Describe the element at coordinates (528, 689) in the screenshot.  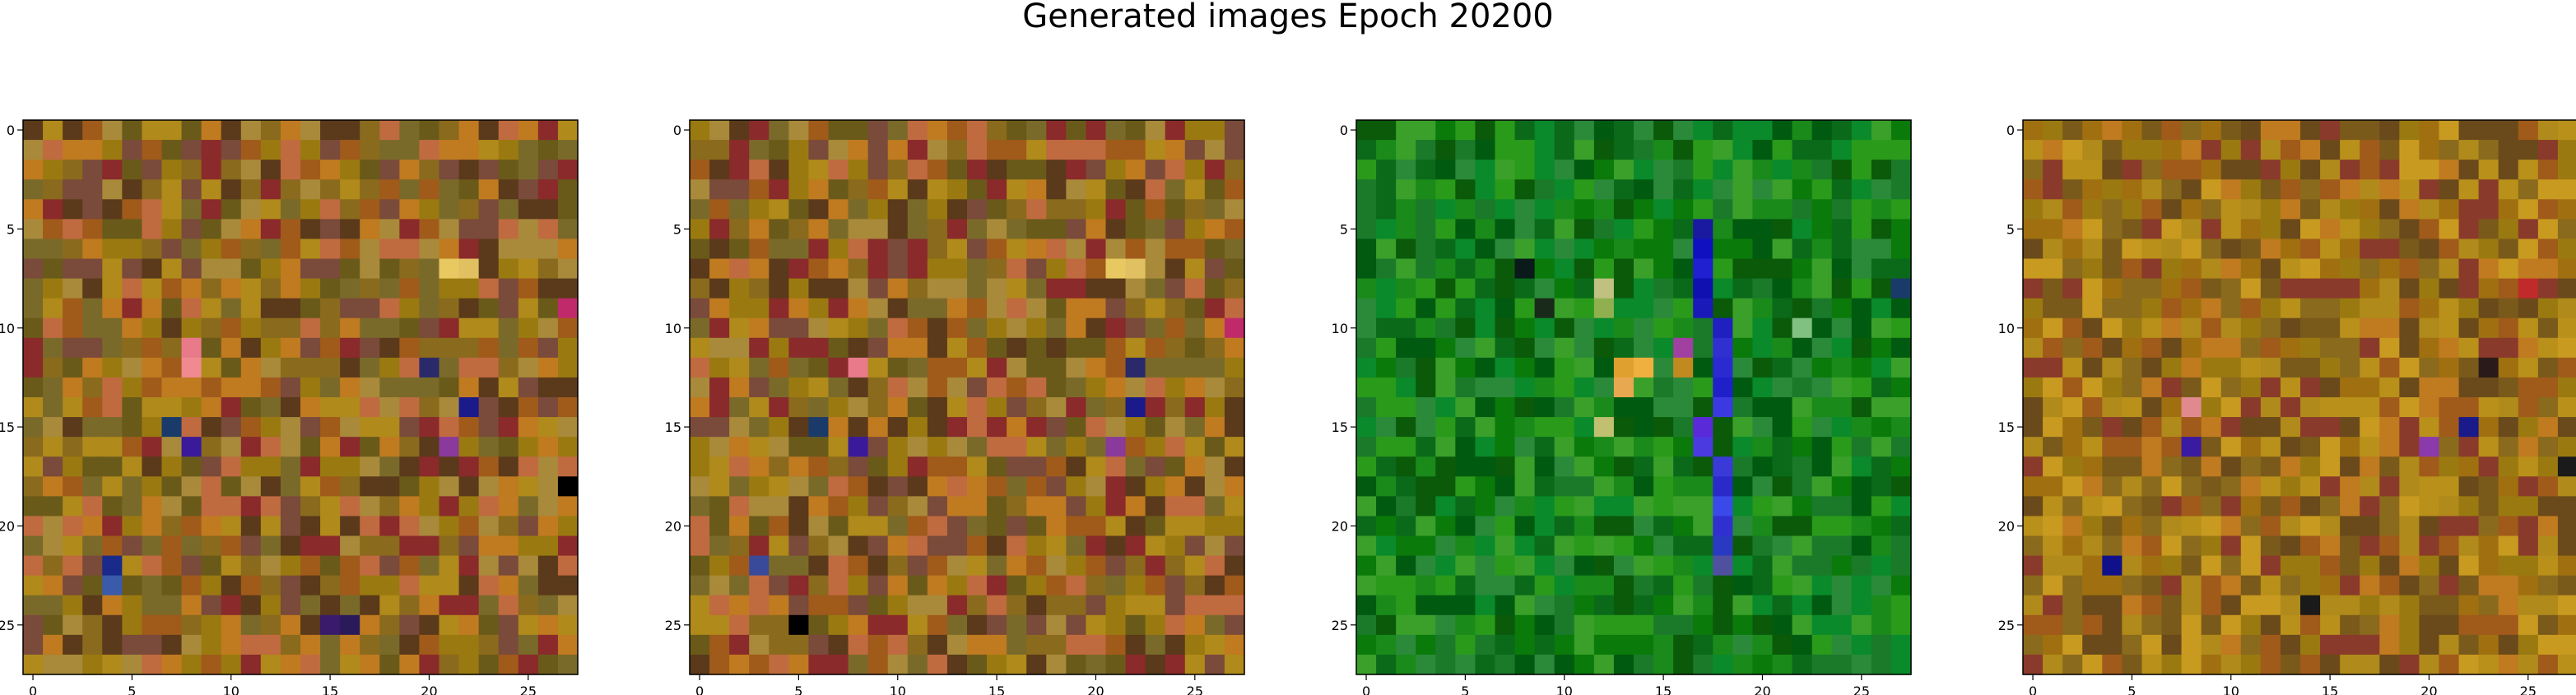
I see `x-tick-label: 25` at that location.